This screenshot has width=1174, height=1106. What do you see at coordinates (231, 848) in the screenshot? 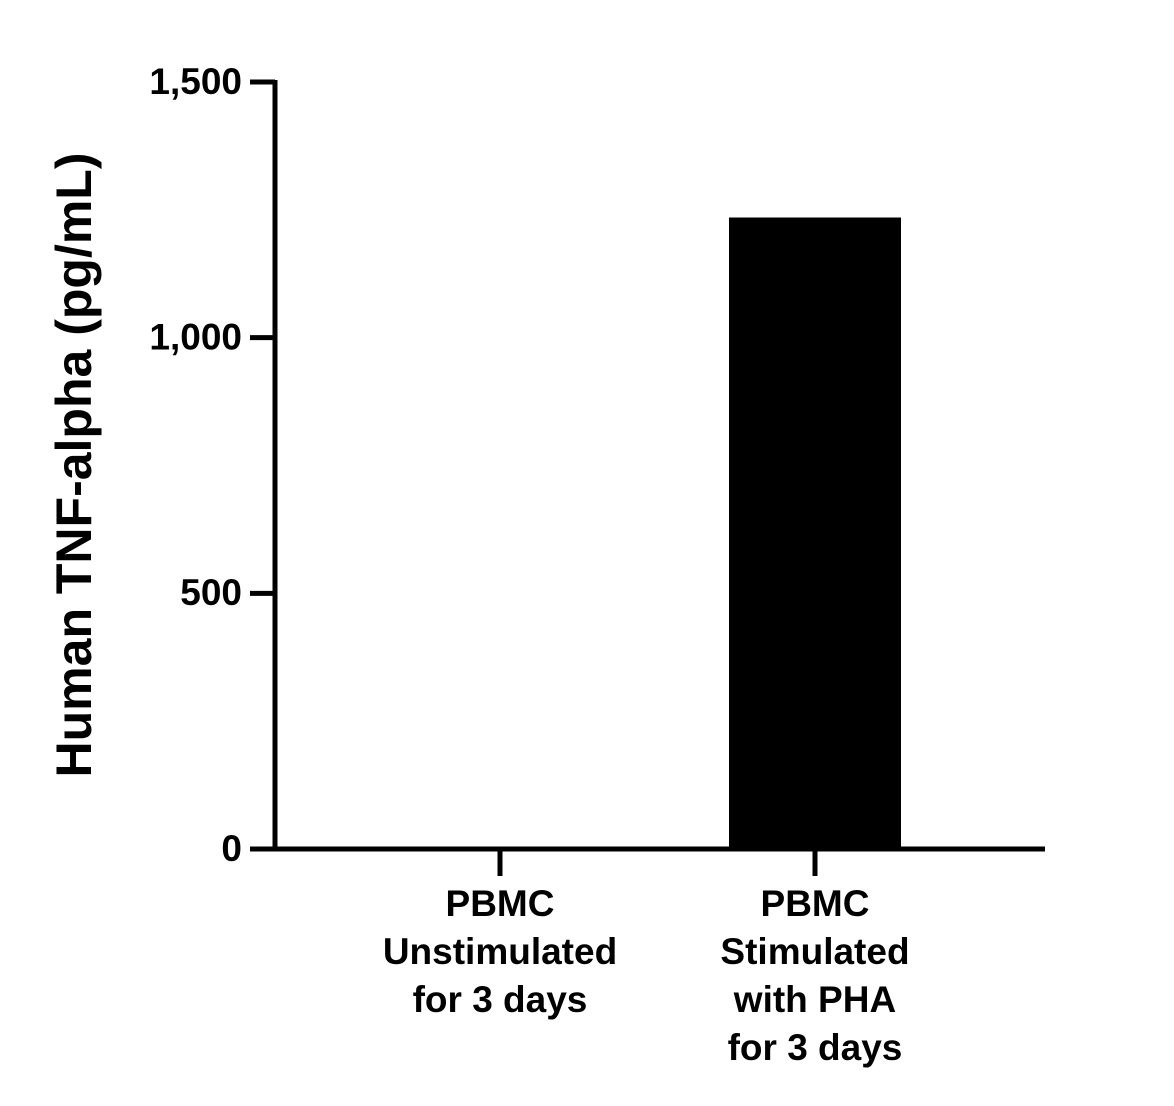
I see `y-tick-label: 0` at bounding box center [231, 848].